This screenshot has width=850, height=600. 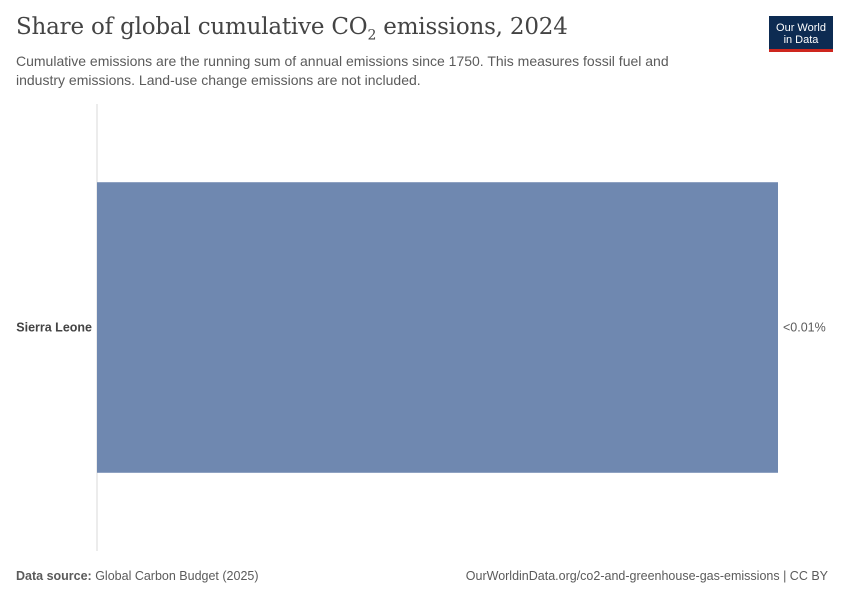 What do you see at coordinates (54, 328) in the screenshot?
I see `category-label: Sierra Leone` at bounding box center [54, 328].